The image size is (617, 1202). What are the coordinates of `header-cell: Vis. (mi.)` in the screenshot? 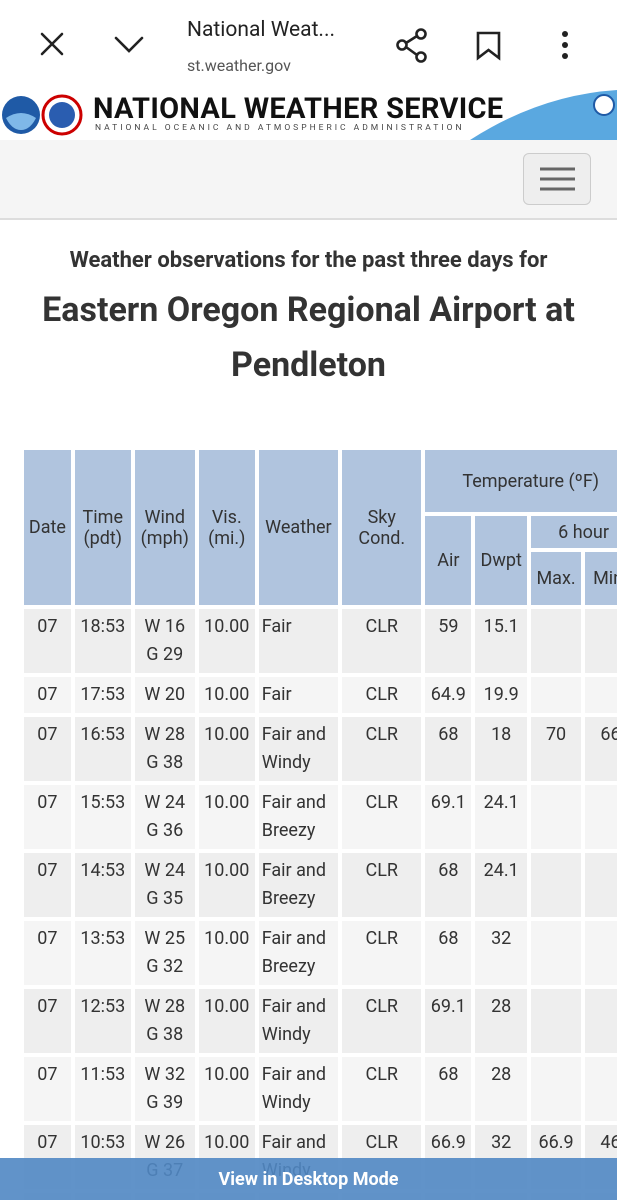 It's located at (226, 527).